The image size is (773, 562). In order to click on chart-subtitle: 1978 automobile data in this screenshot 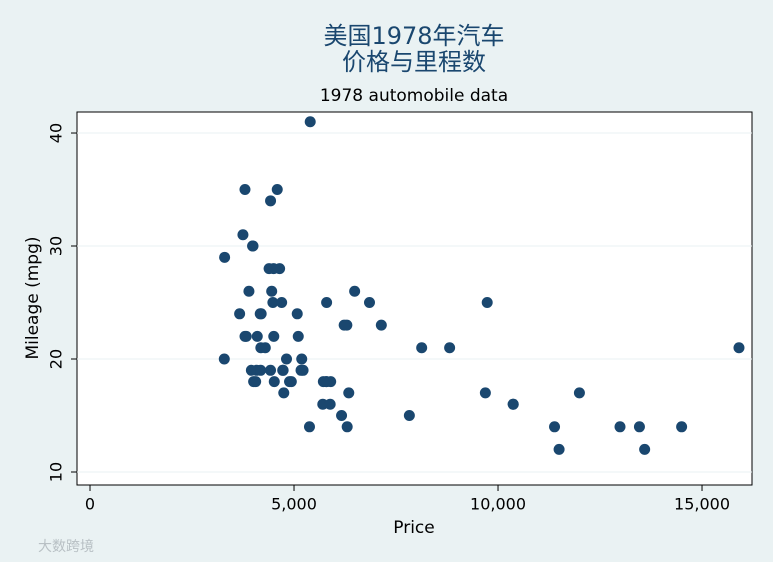, I will do `click(414, 96)`.